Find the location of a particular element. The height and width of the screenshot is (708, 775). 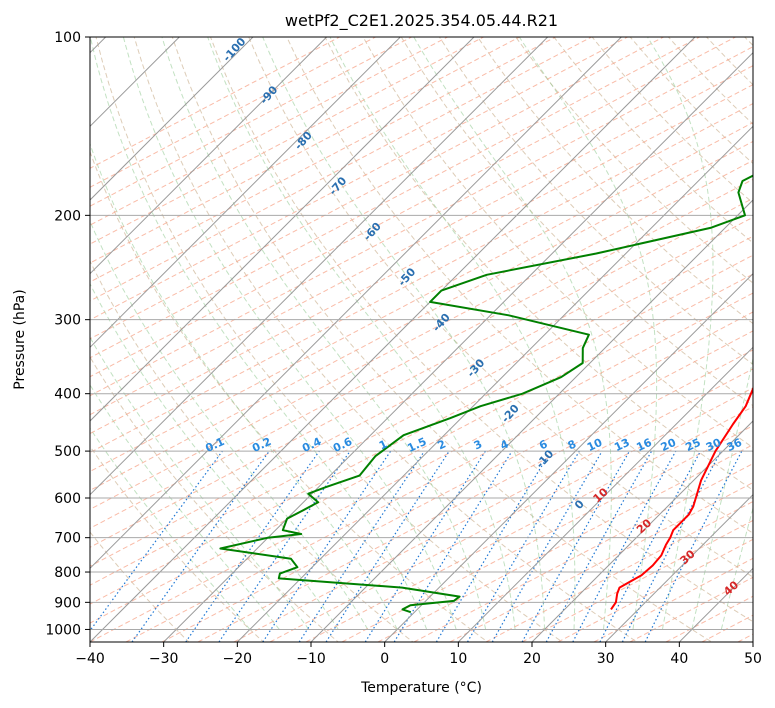

x-tick-label: 50 is located at coordinates (753, 659).